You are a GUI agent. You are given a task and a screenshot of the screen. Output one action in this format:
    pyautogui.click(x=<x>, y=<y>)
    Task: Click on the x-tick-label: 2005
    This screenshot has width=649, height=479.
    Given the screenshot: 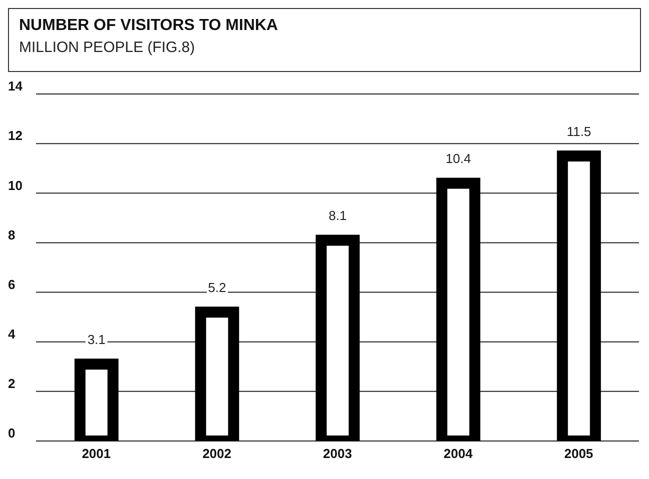 What is the action you would take?
    pyautogui.click(x=579, y=454)
    